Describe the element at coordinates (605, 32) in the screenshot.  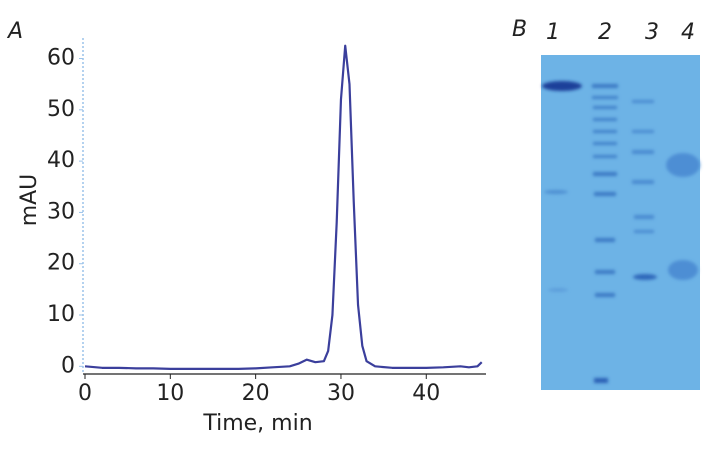
I see `lane-label: 2` at that location.